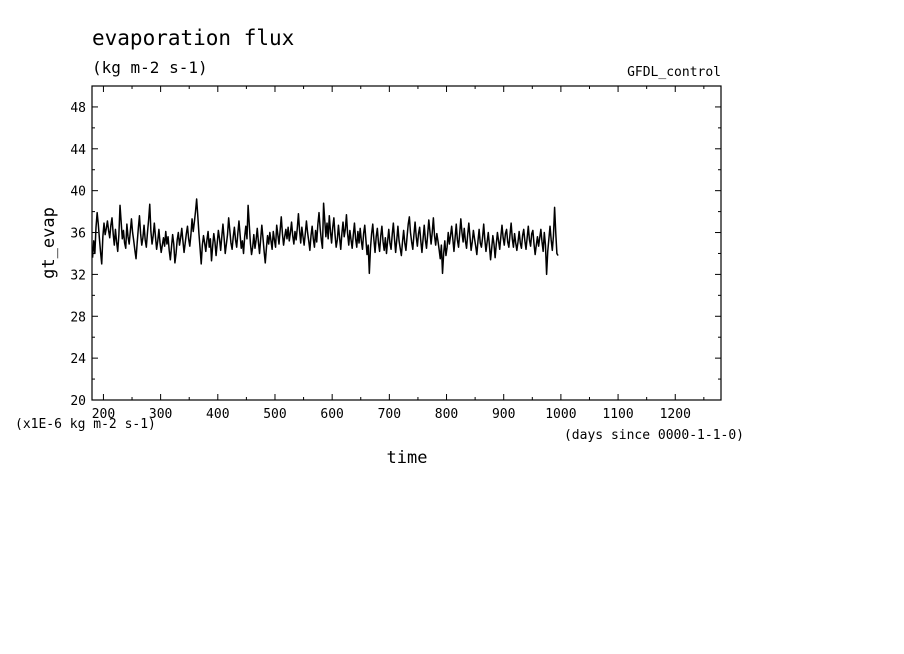 This screenshot has width=904, height=654. Describe the element at coordinates (654, 435) in the screenshot. I see `x-axis-units: (days since 0000-1-1-0)` at that location.